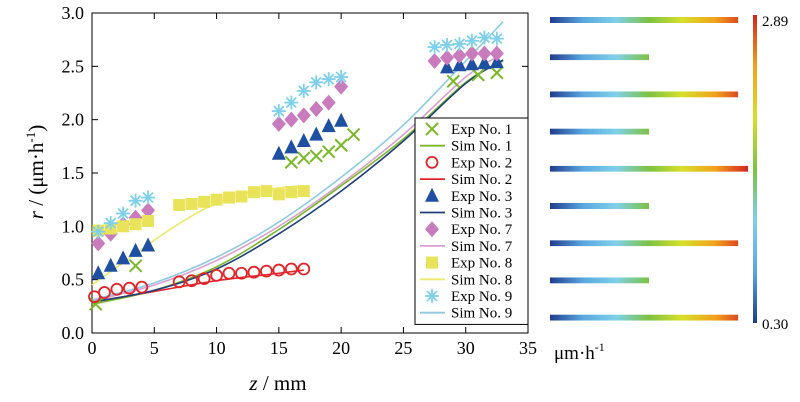 Image resolution: width=800 pixels, height=402 pixels. Describe the element at coordinates (403, 348) in the screenshot. I see `x-tick-label: 25` at that location.